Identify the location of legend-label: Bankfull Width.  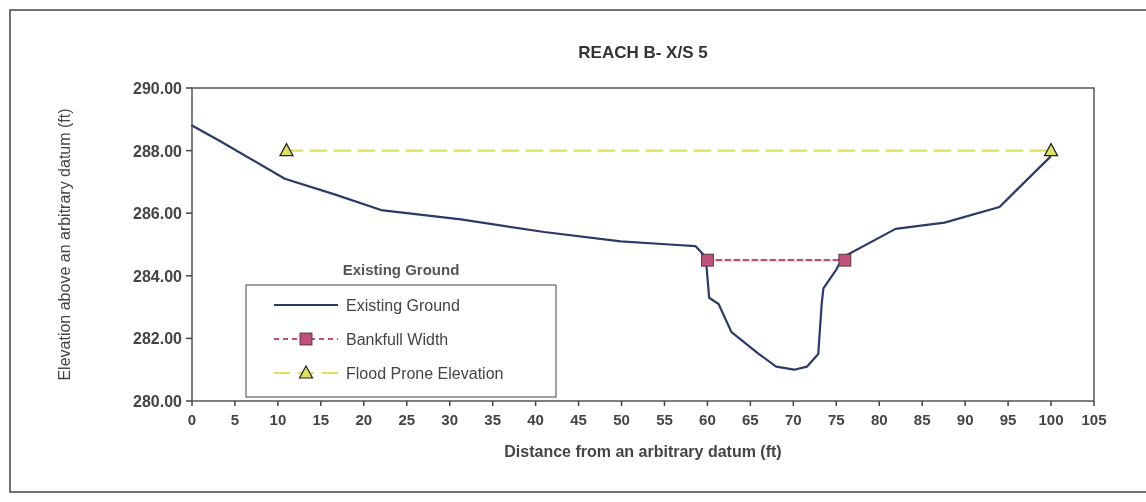
(397, 339).